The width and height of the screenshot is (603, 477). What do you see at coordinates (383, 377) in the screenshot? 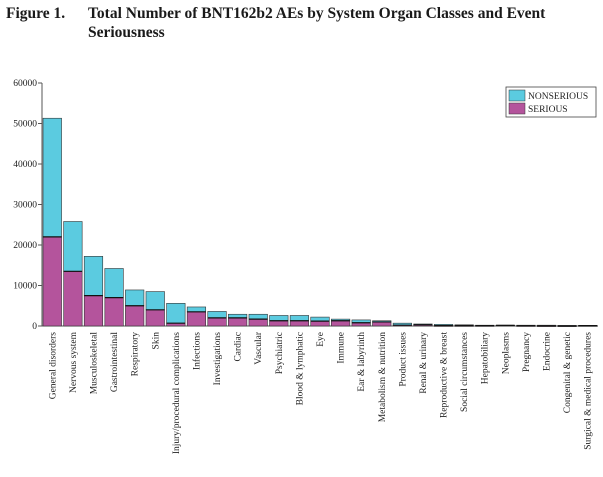
I see `x-tick-label: Metabolism & nutrition` at bounding box center [383, 377].